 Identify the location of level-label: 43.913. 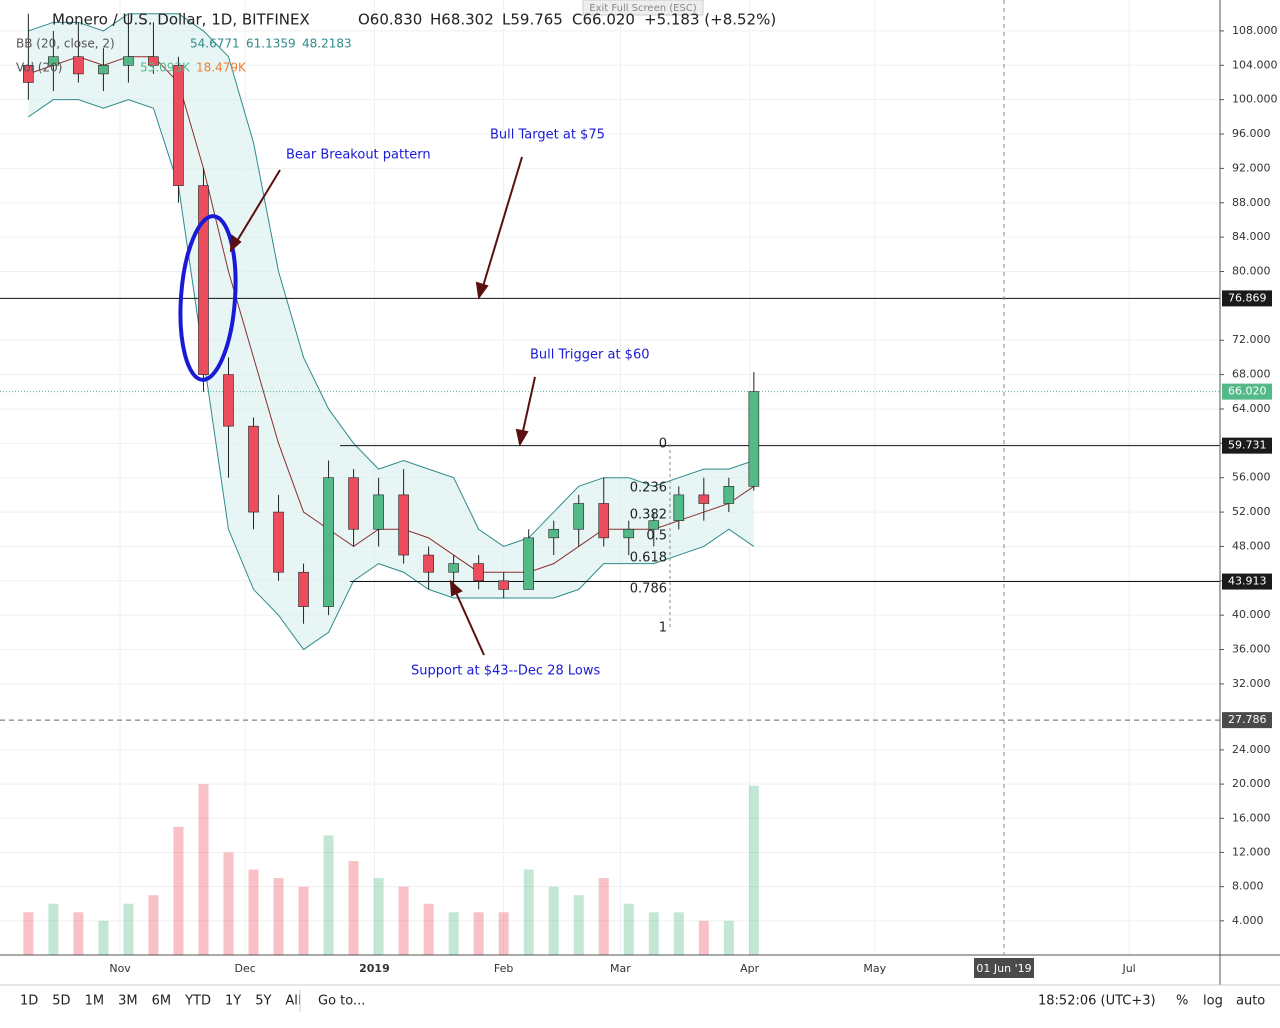
(1247, 581).